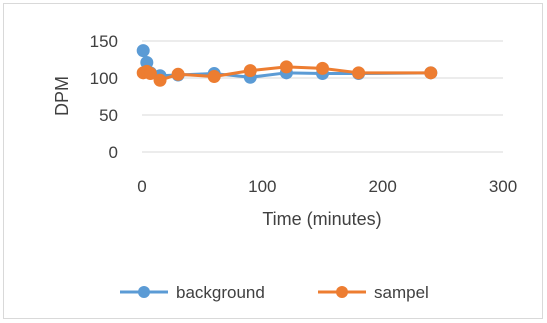  What do you see at coordinates (262, 186) in the screenshot?
I see `x-tick-label: 100` at bounding box center [262, 186].